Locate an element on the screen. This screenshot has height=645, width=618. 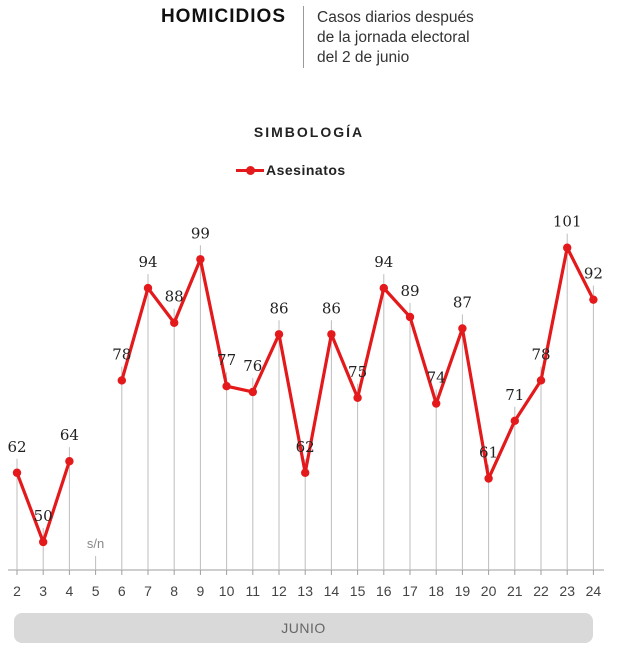
x-tick-label-19: 19 is located at coordinates (463, 591).